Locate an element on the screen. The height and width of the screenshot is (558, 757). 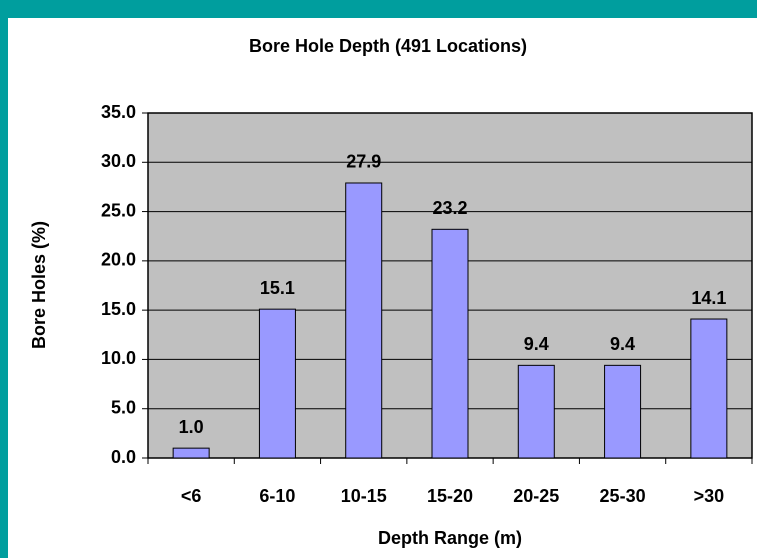
y-tick-label: 10.0 is located at coordinates (118, 358).